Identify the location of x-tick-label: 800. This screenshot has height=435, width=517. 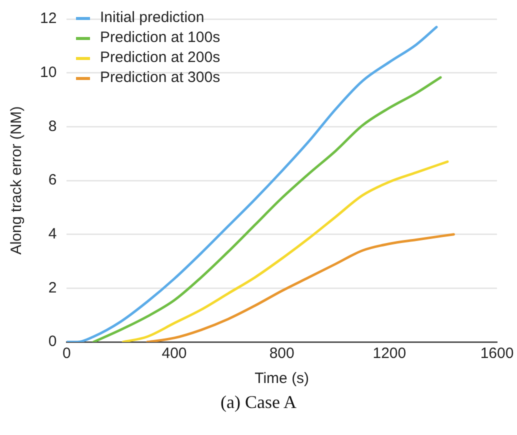
(281, 353).